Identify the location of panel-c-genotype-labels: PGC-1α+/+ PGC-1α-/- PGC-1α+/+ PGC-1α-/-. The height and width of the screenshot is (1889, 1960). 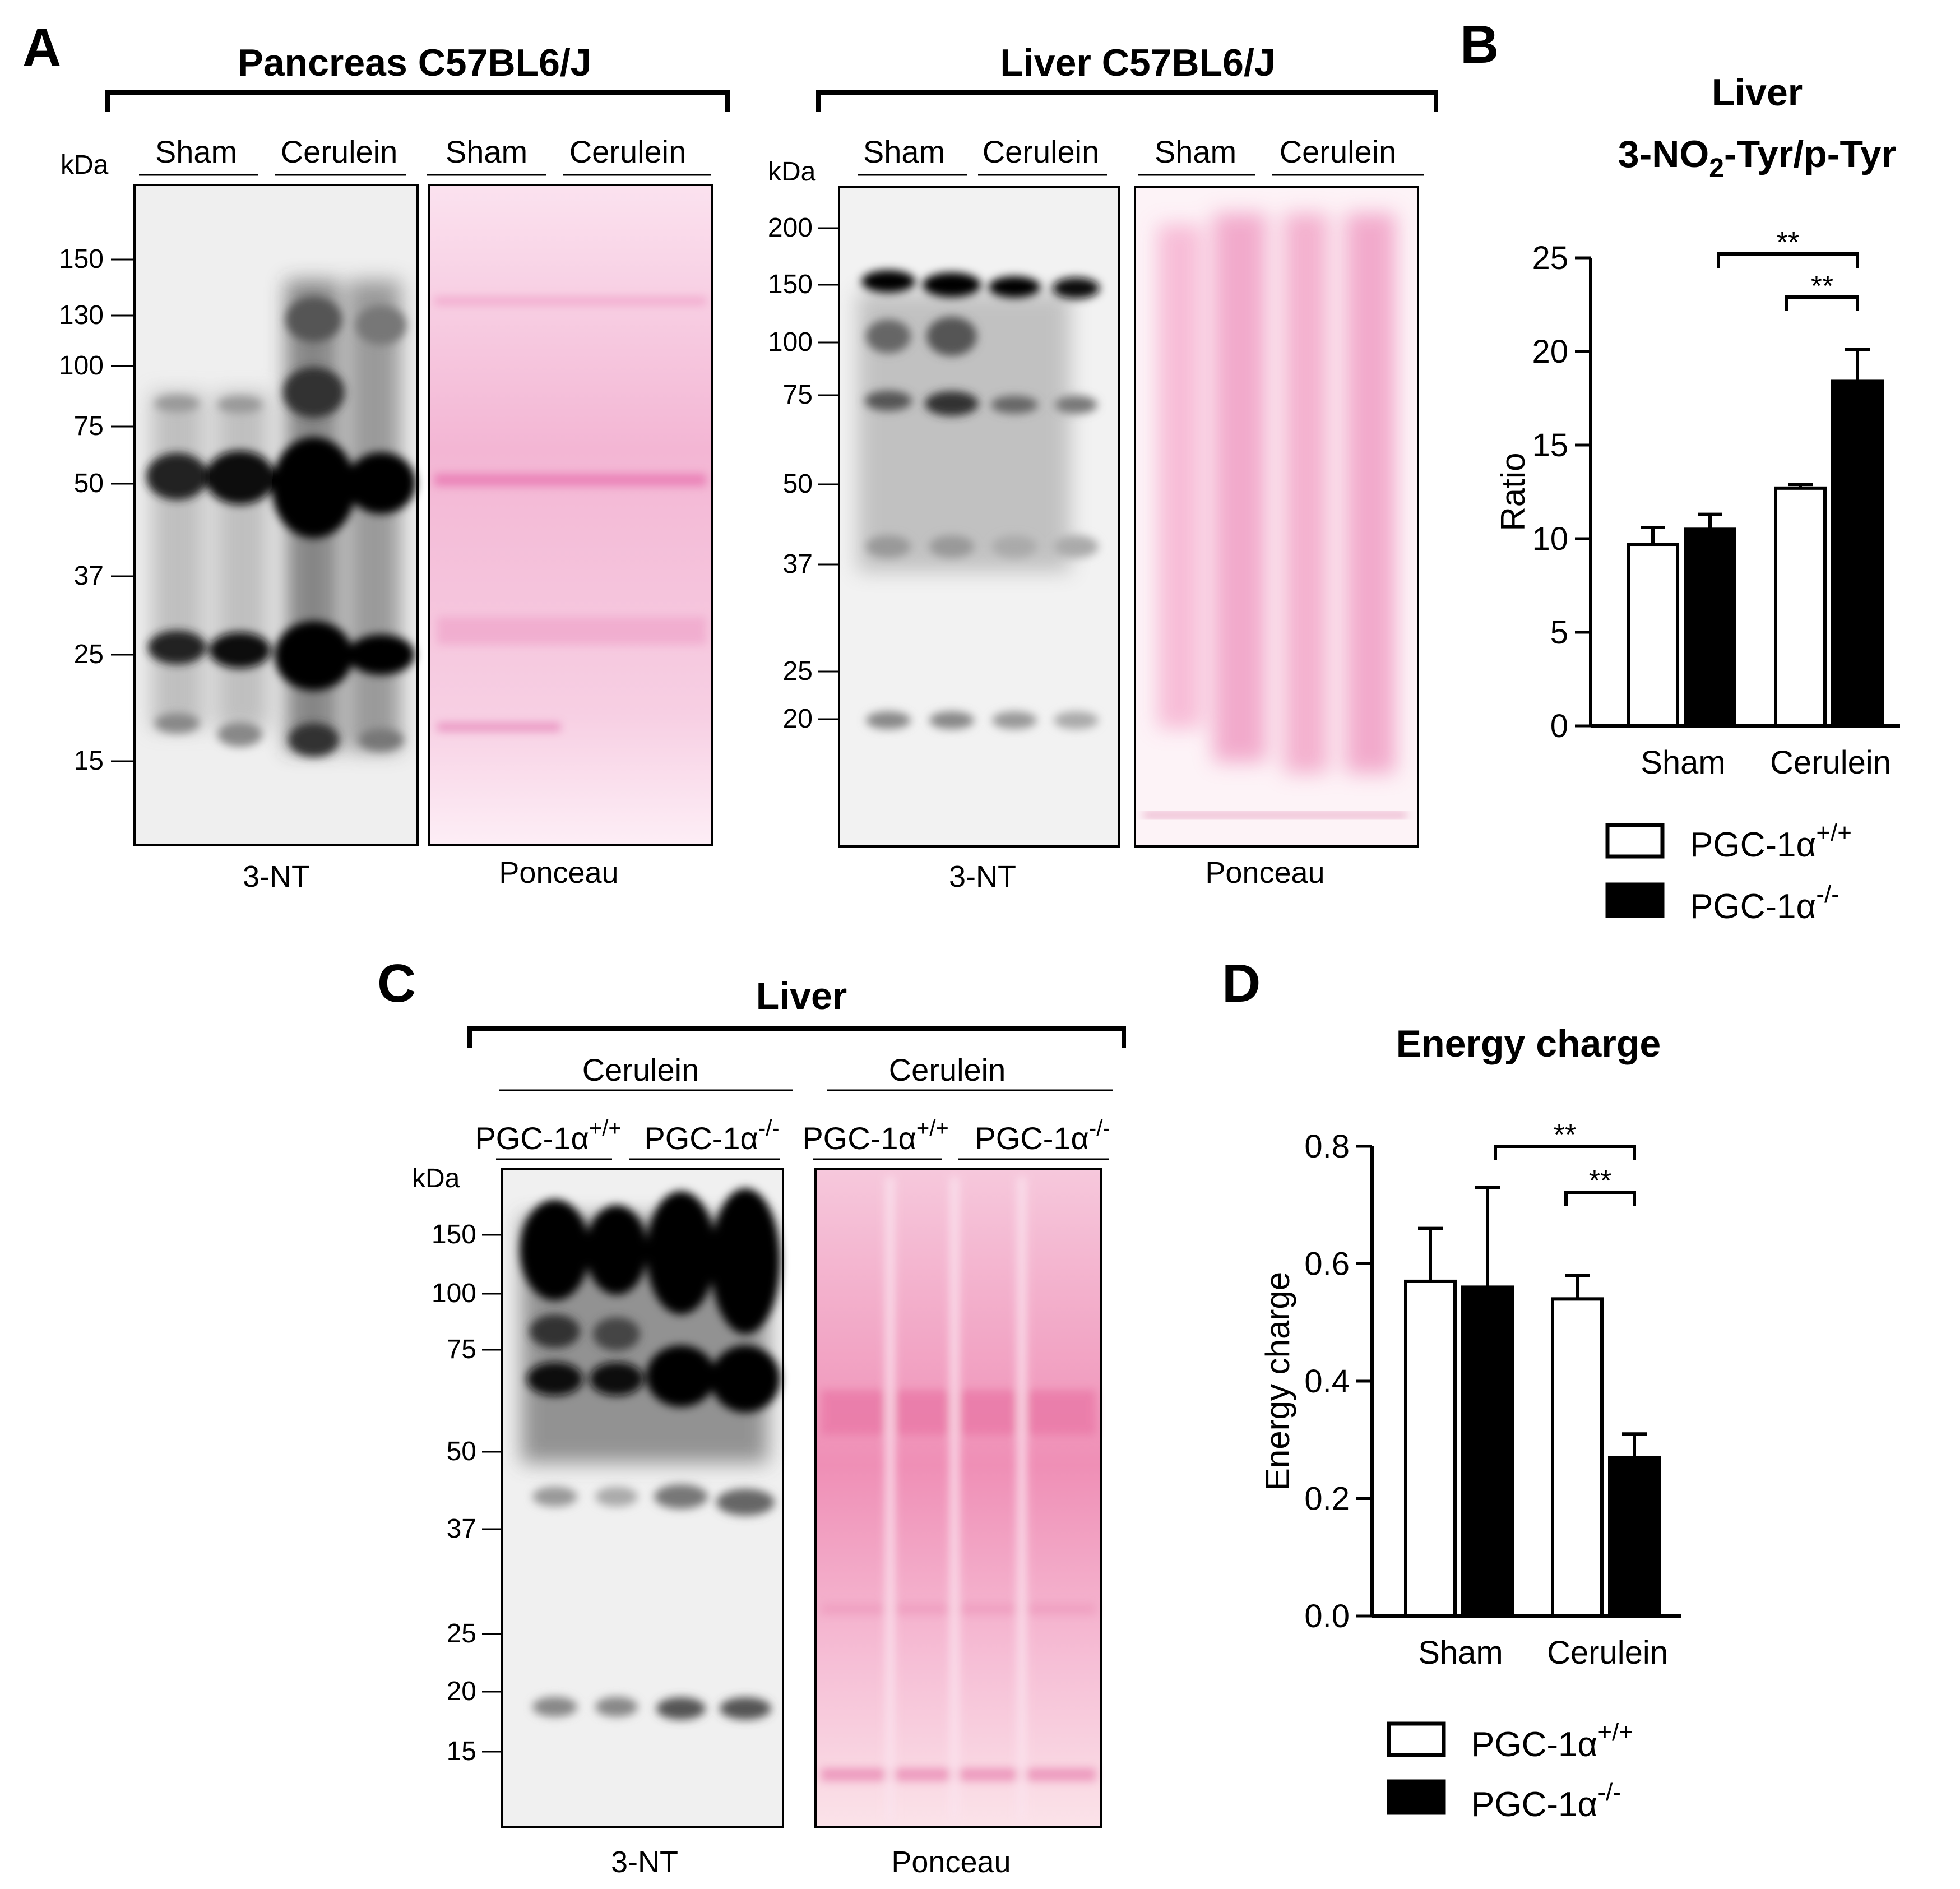
(792, 1138).